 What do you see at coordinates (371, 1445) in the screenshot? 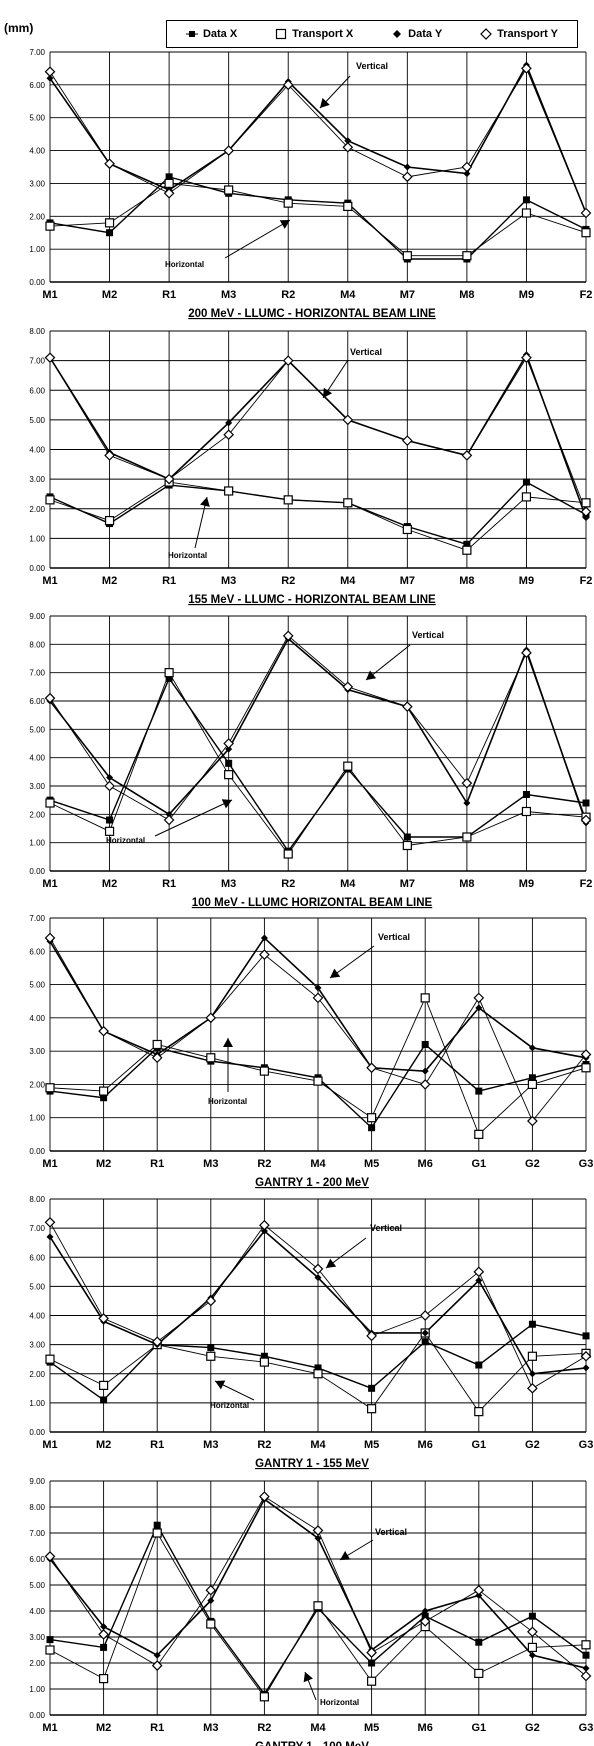
I see `x-tick-label: M5` at bounding box center [371, 1445].